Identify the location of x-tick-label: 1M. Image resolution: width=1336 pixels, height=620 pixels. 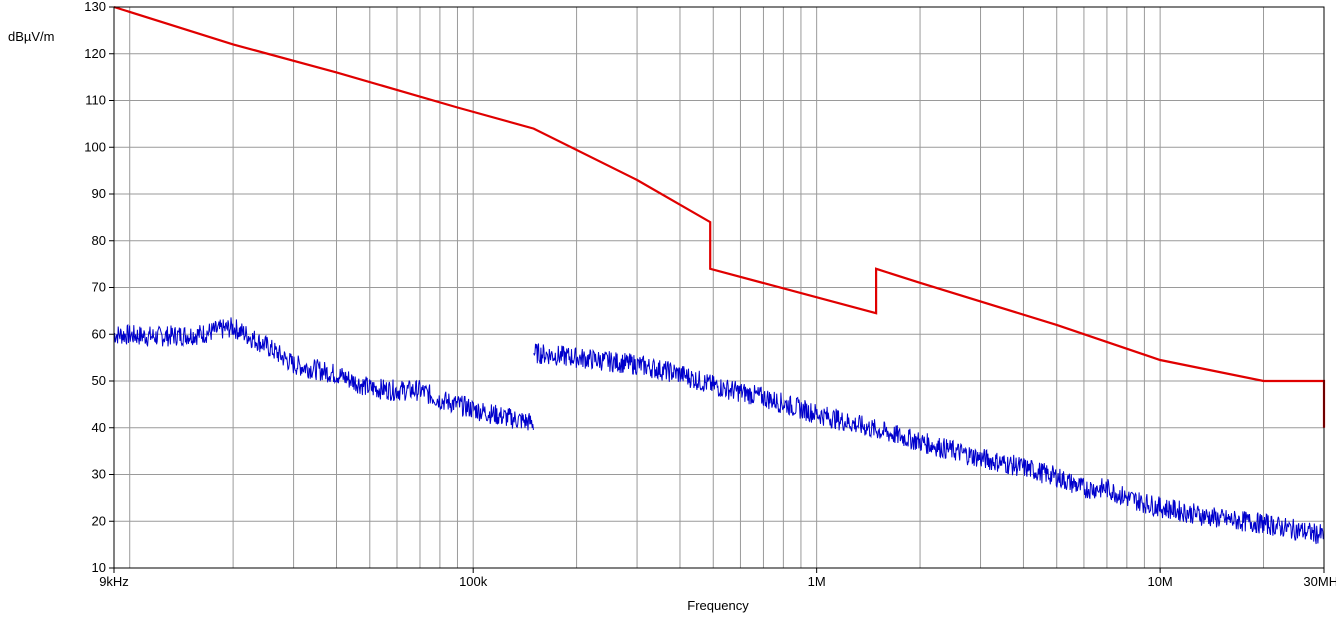
(817, 581).